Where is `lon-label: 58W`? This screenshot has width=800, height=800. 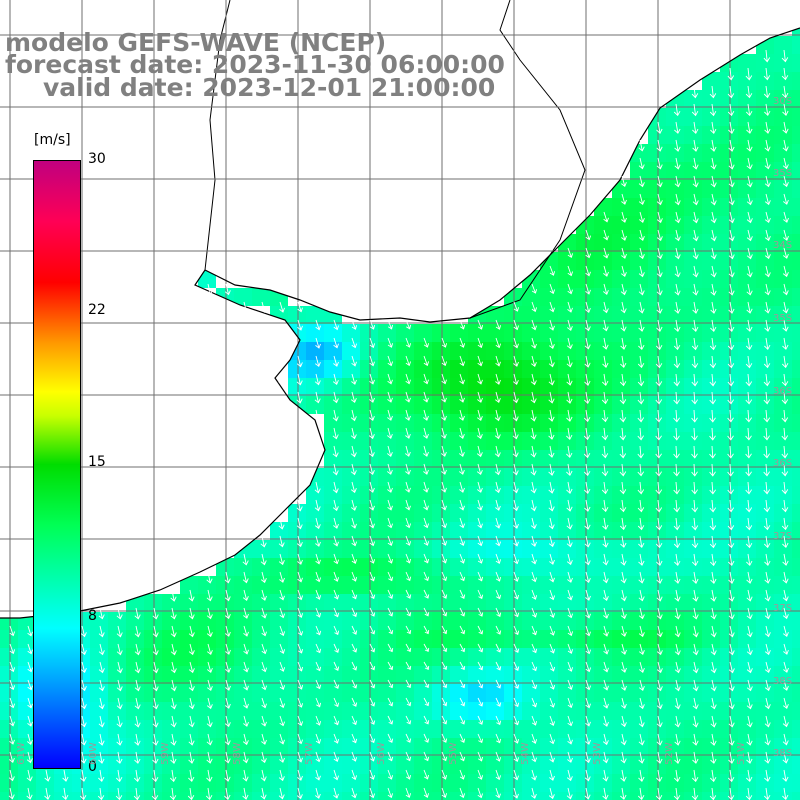 lon-label: 58W is located at coordinates (237, 753).